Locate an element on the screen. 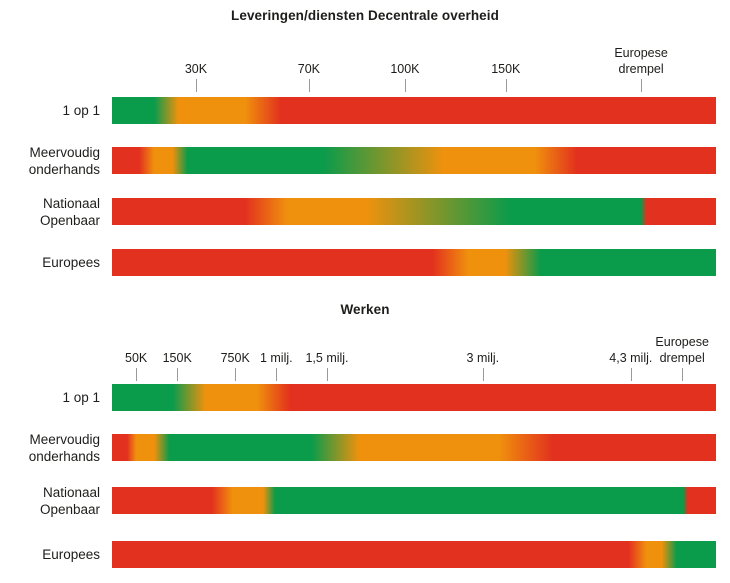 This screenshot has width=730, height=583. axis-tick-label: 750K is located at coordinates (235, 358).